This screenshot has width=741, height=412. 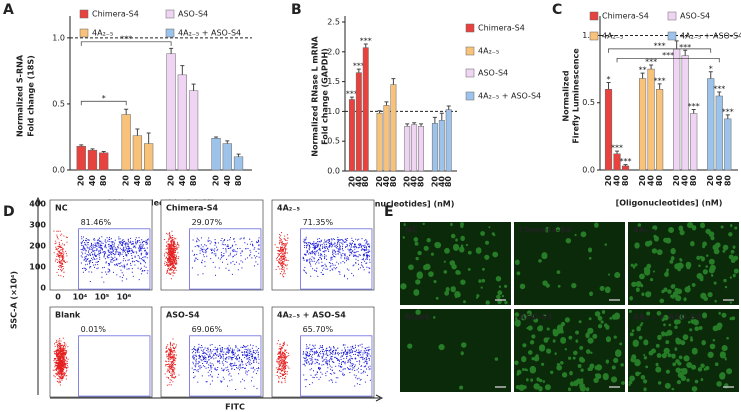 I want to click on x-axis-label: [Oligonucleotides] (nM), so click(x=401, y=204).